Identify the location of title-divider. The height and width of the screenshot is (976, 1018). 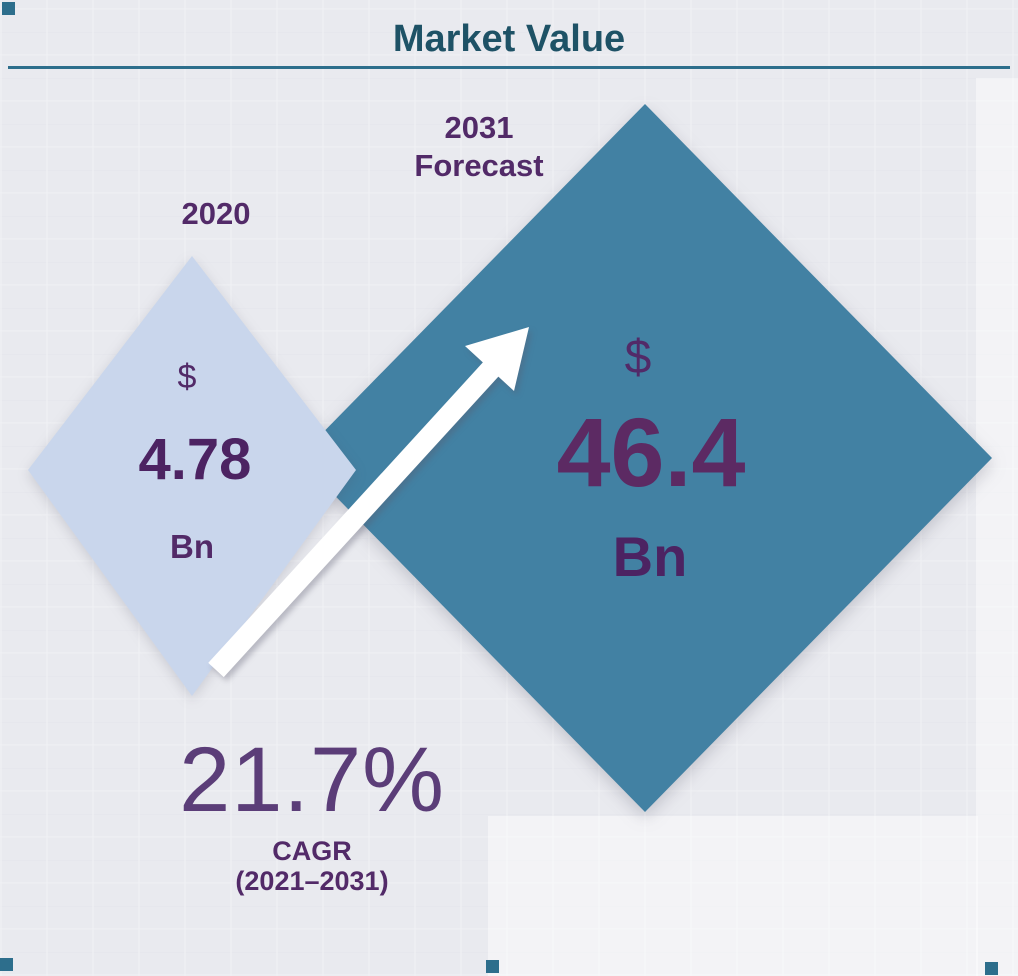
(509, 67).